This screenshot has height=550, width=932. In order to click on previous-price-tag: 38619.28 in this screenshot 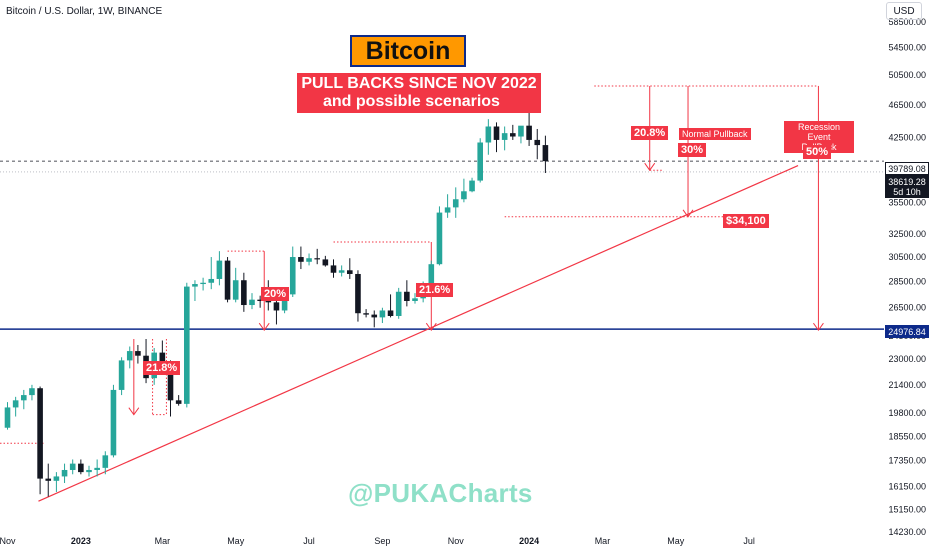, I will do `click(907, 181)`.